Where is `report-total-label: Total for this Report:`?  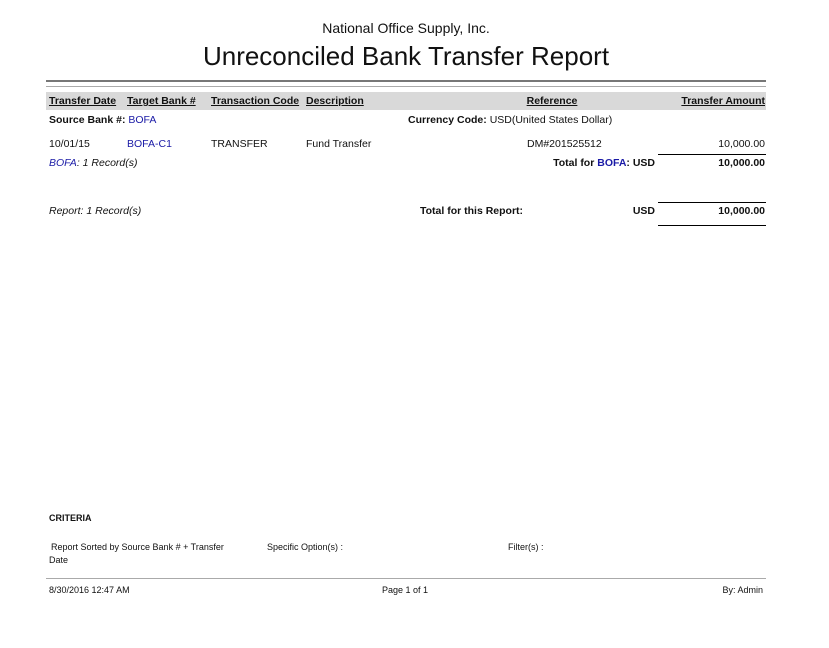
report-total-label: Total for this Report: is located at coordinates (472, 211).